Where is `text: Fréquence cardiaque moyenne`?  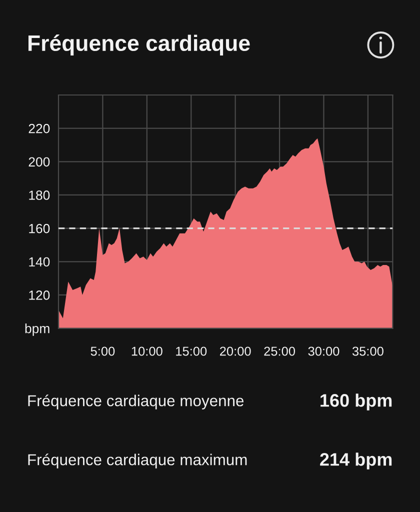
text: Fréquence cardiaque moyenne is located at coordinates (136, 402).